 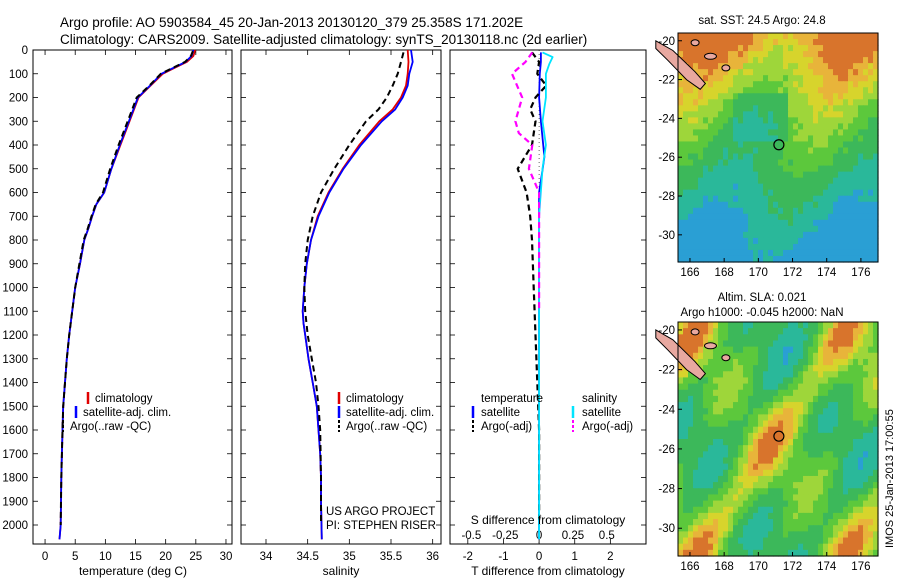 What do you see at coordinates (792, 273) in the screenshot?
I see `lon-tick-label: 172` at bounding box center [792, 273].